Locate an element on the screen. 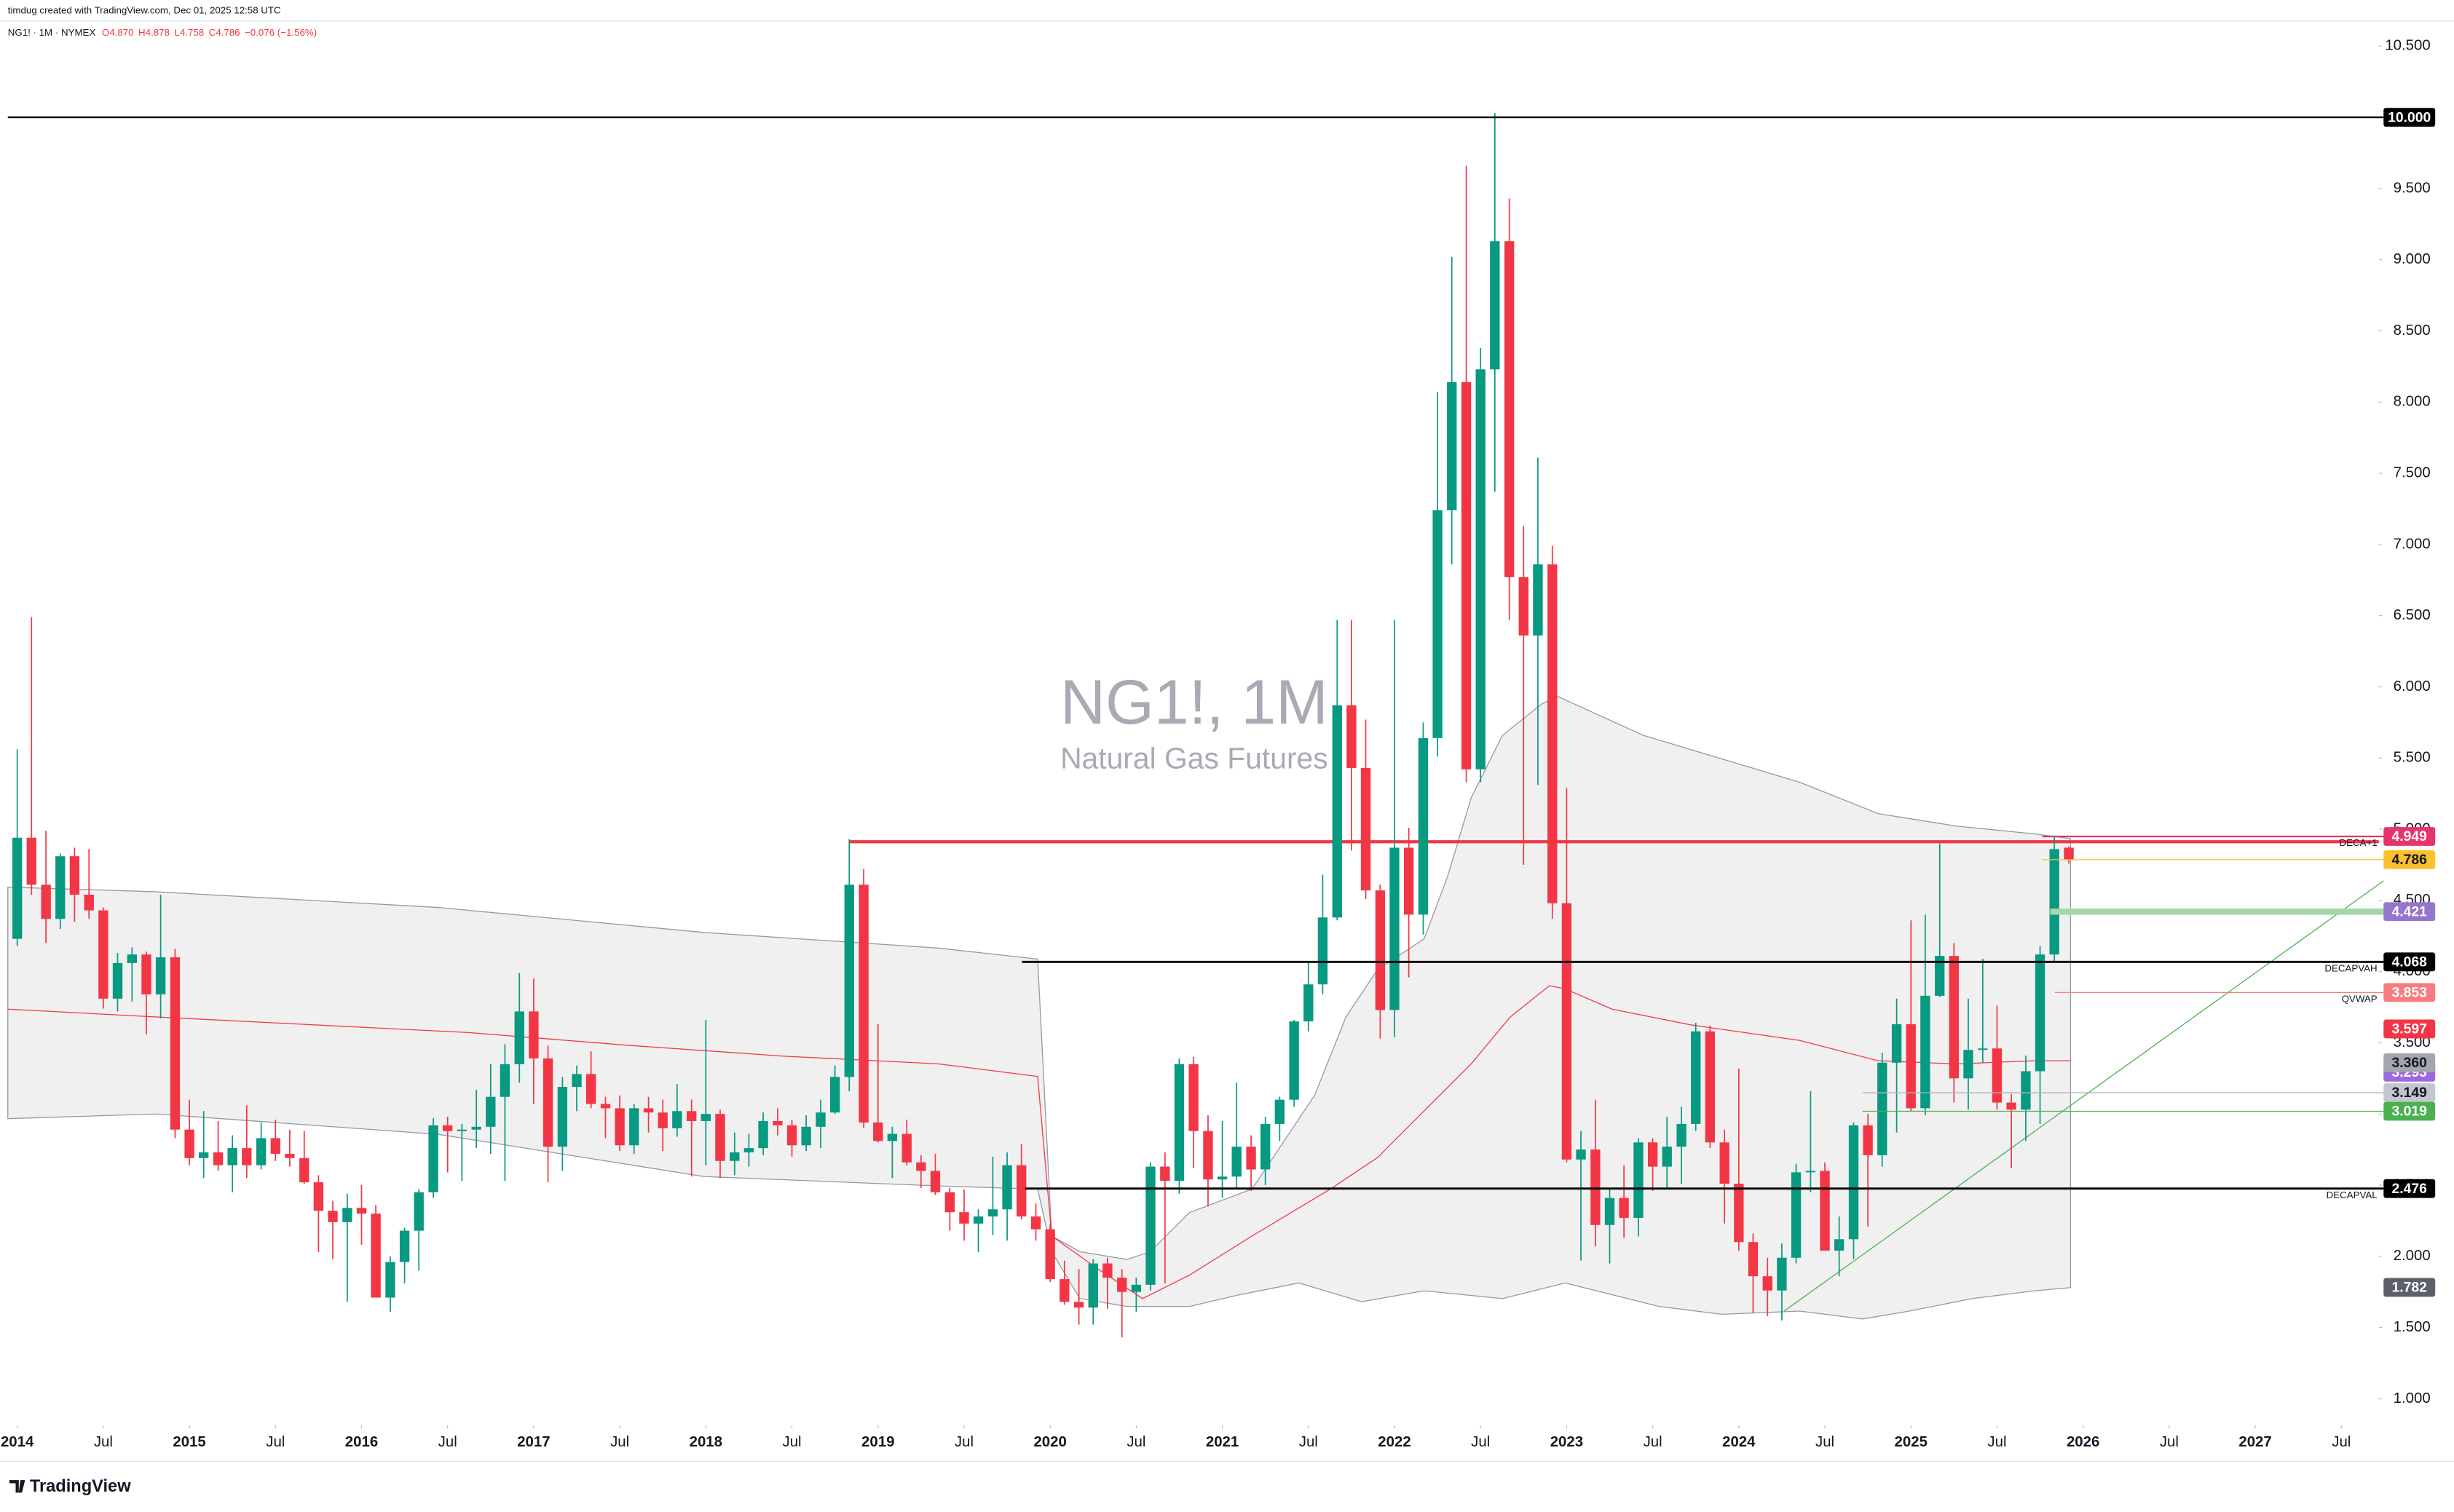 This screenshot has width=2454, height=1512. x-tick-label: 2025 is located at coordinates (1911, 1442).